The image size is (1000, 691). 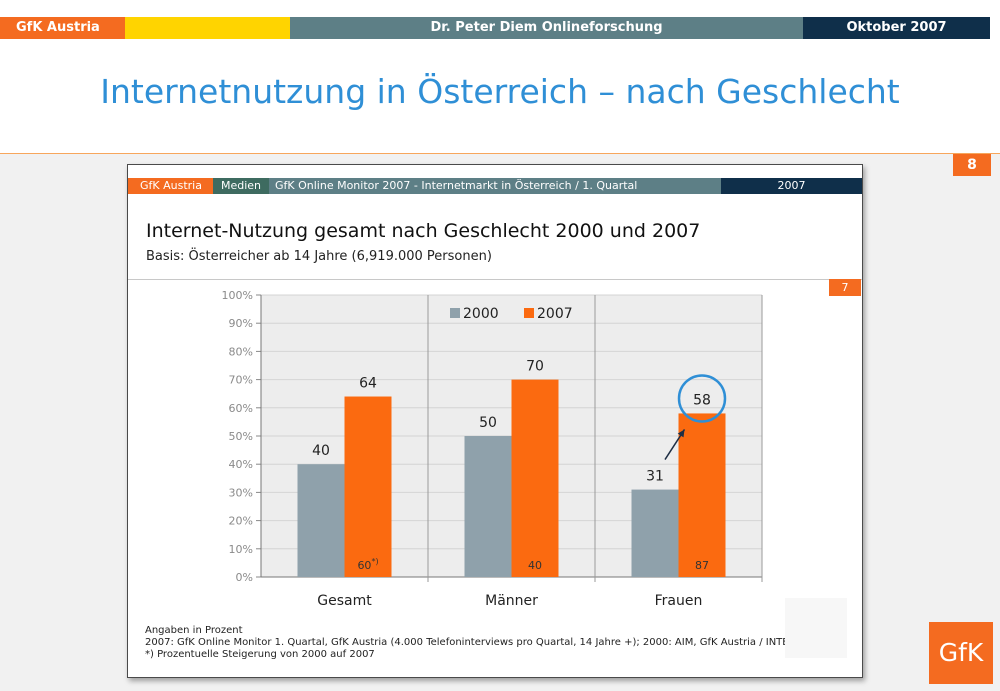 I want to click on arrow-head, so click(x=681, y=433).